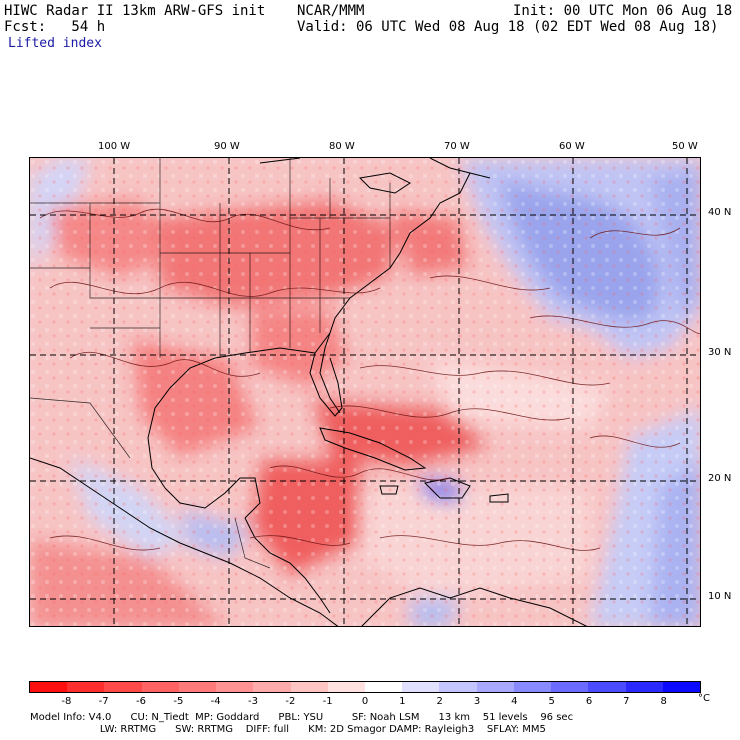  Describe the element at coordinates (290, 701) in the screenshot. I see `color-scale-label: -2` at that location.